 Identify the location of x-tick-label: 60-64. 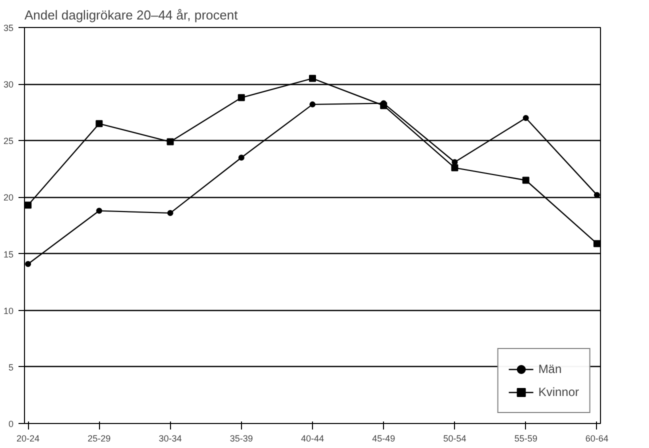
(596, 439).